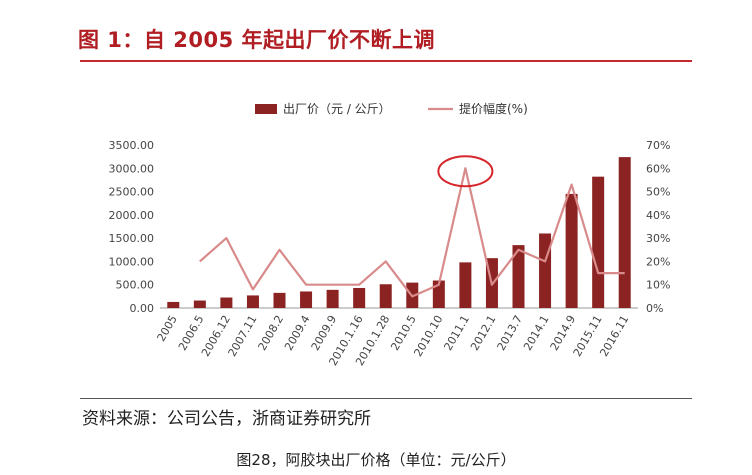 This screenshot has width=752, height=475. Describe the element at coordinates (256, 40) in the screenshot. I see `chart-title: 图 1：自 2005 年起出厂价不断上调` at that location.